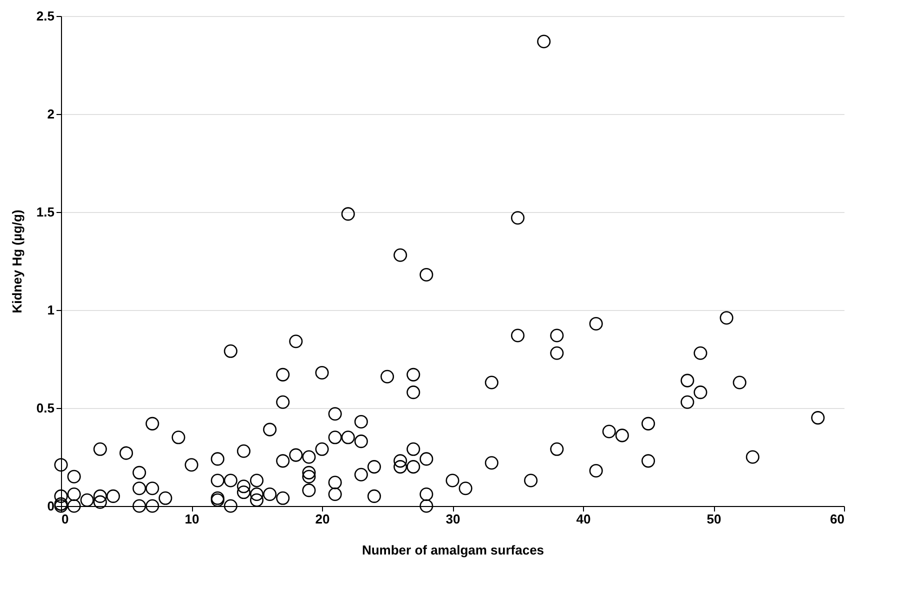 The width and height of the screenshot is (899, 599). I want to click on x-tick-label: 20, so click(322, 519).